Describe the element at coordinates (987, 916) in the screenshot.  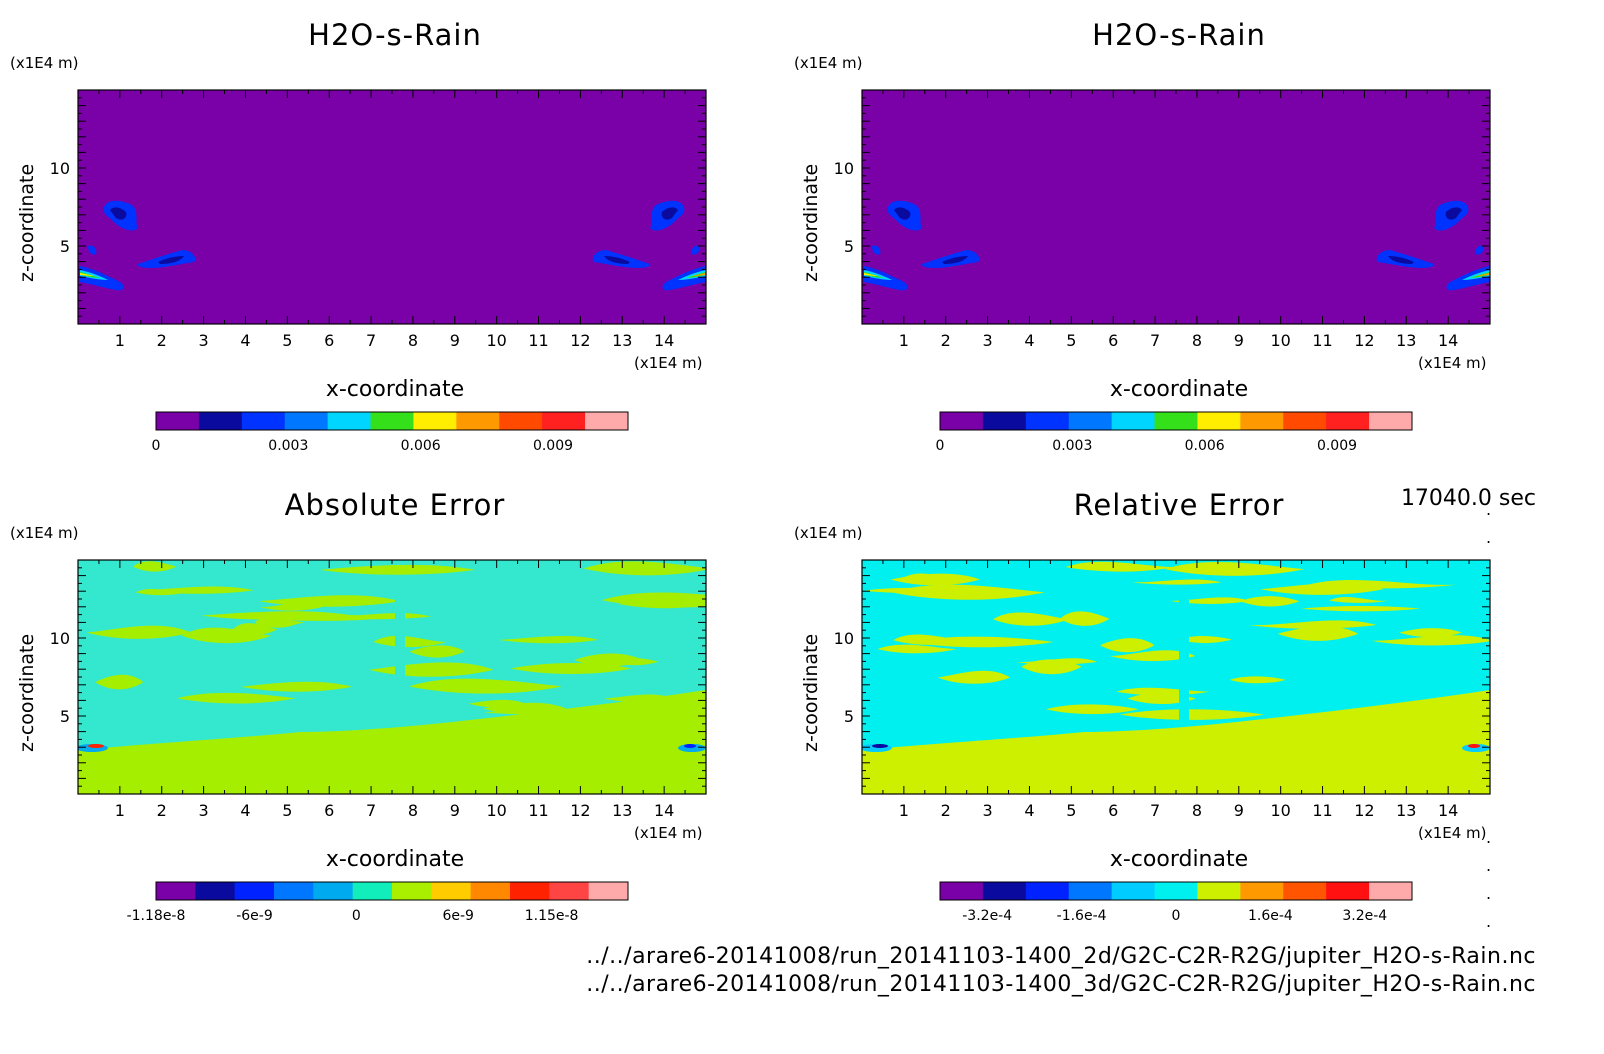
I see `colorbar-label: -3.2e-4` at that location.